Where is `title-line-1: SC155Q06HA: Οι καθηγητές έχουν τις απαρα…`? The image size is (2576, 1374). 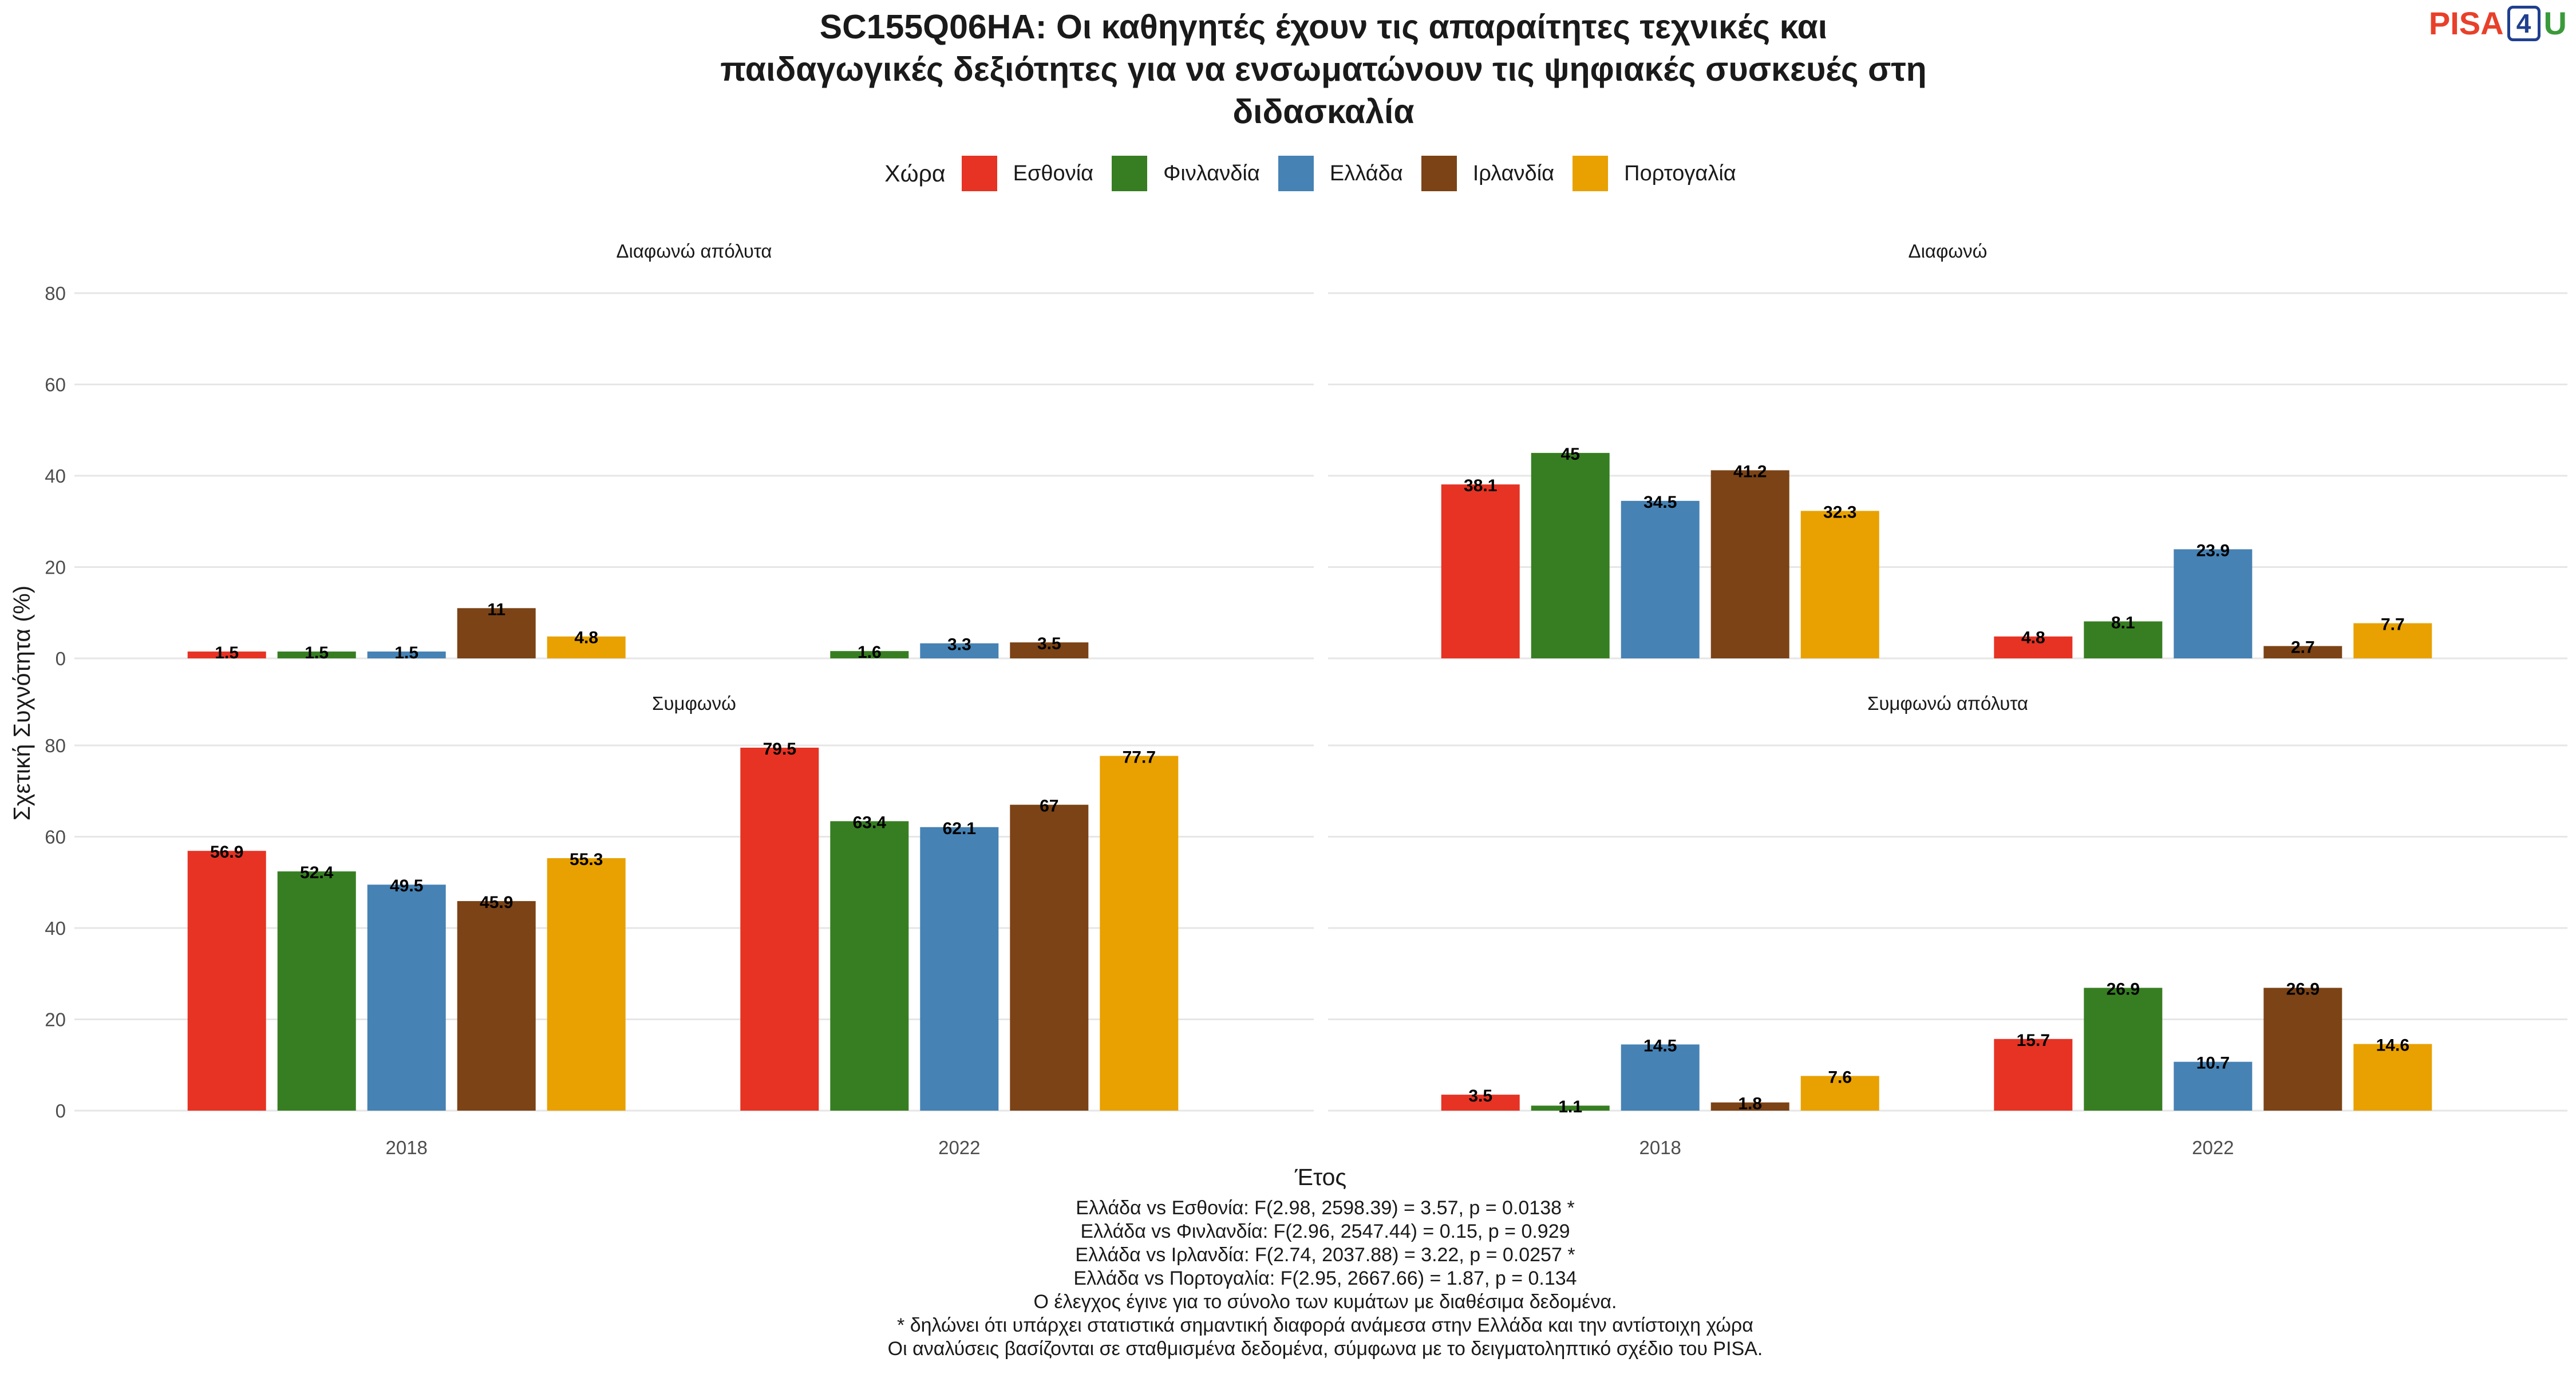
title-line-1: SC155Q06HA: Οι καθηγητές έχουν τις απαρα… is located at coordinates (1323, 27).